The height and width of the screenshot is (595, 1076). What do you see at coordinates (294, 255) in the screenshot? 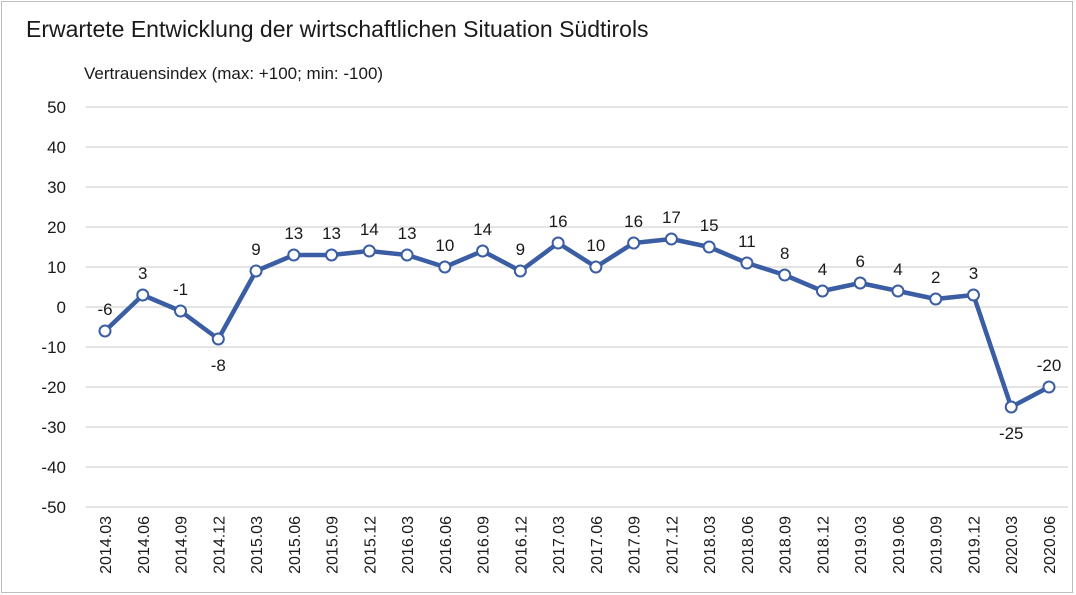
I see `data-point-2015.06` at bounding box center [294, 255].